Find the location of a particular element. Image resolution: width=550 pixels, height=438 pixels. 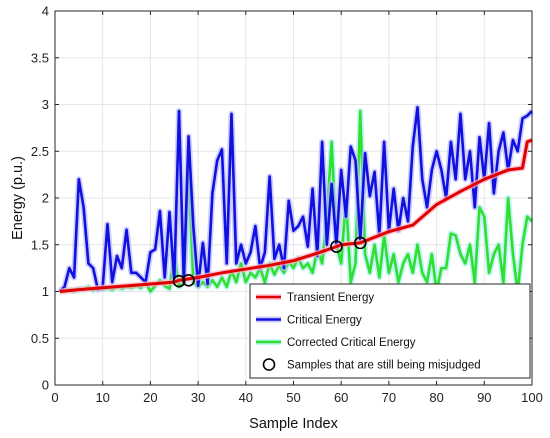

x-axis-label: Sample Index is located at coordinates (293, 424).